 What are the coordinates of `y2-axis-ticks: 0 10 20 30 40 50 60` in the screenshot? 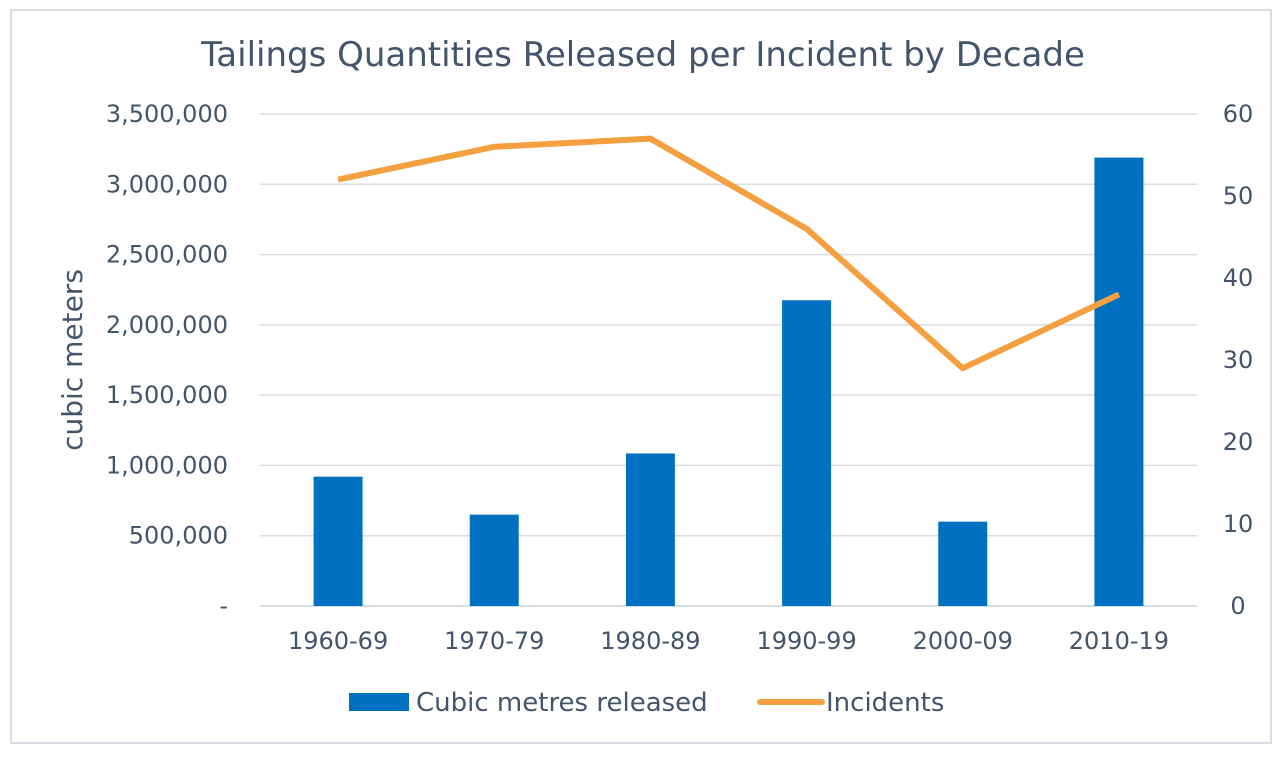 It's located at (1238, 360).